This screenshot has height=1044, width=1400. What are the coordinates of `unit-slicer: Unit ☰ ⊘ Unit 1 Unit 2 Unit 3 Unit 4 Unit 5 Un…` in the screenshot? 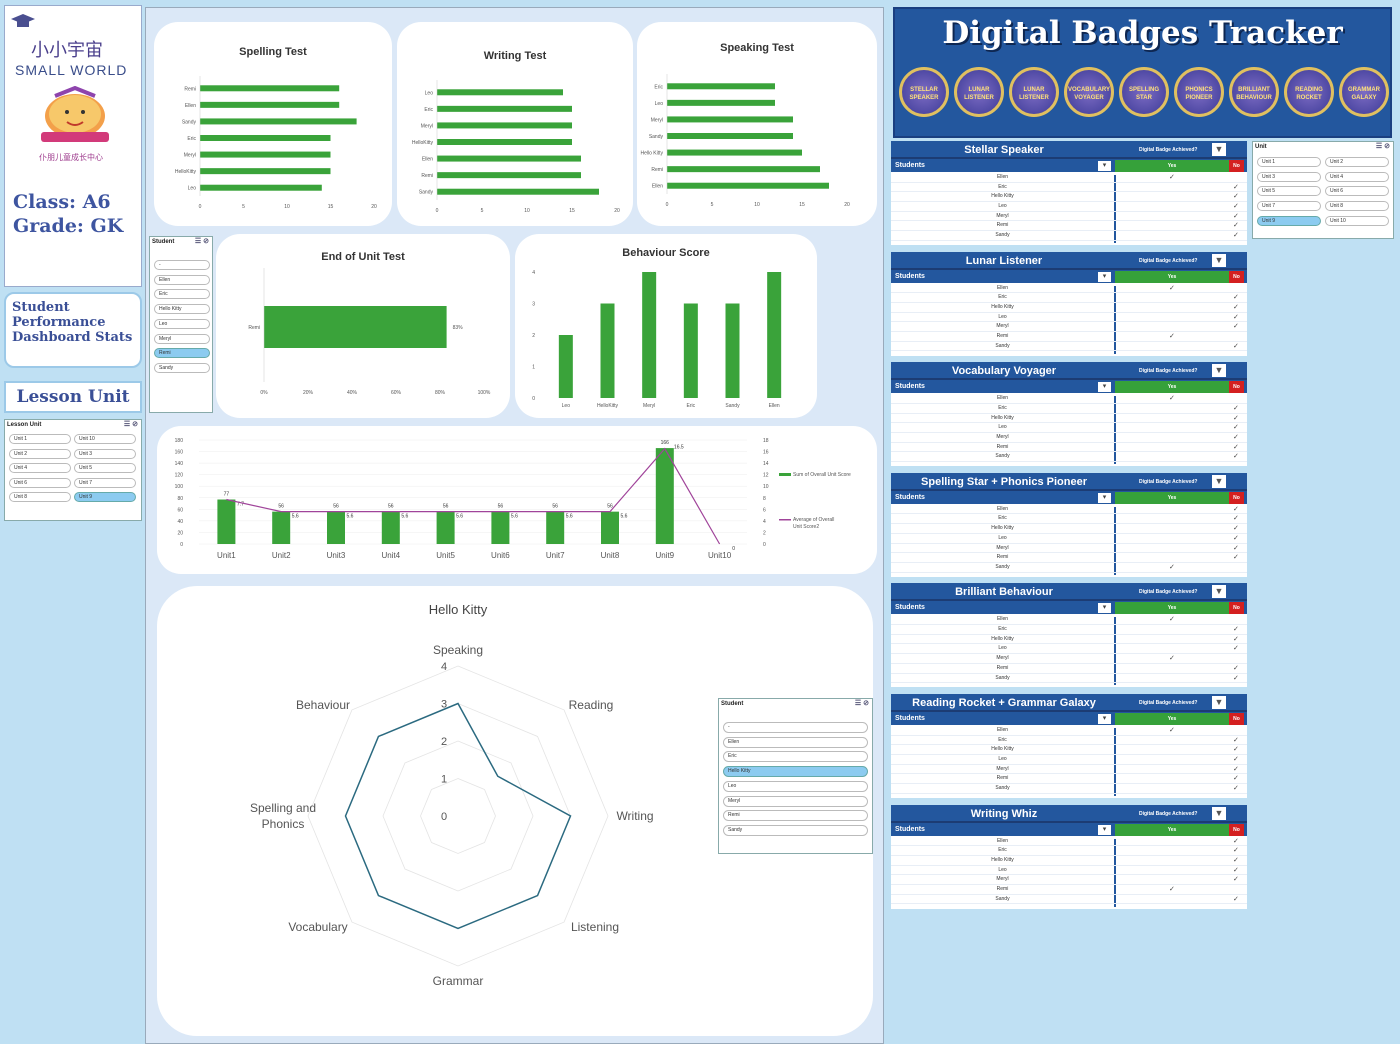 It's located at (1323, 190).